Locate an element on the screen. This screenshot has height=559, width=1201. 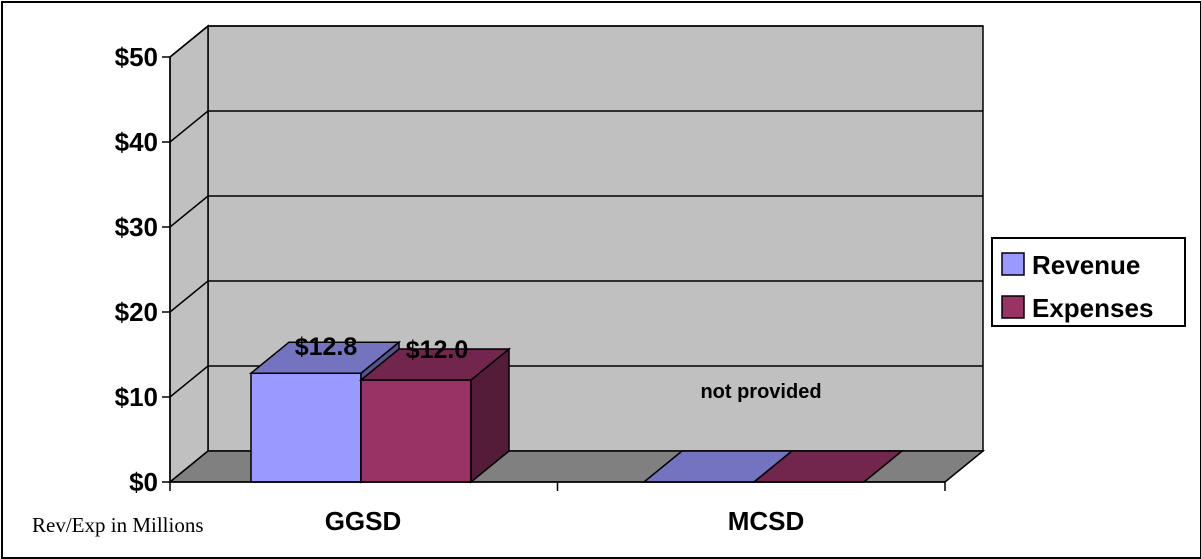
bar-top-ggsd-expenses is located at coordinates (435, 364).